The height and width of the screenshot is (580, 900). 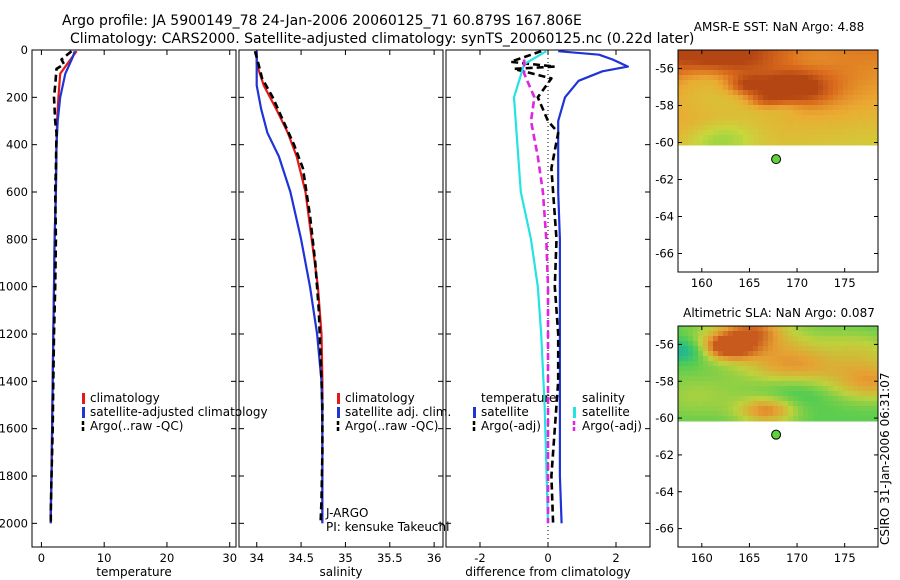 I want to click on x-tick-label: 30, so click(x=229, y=558).